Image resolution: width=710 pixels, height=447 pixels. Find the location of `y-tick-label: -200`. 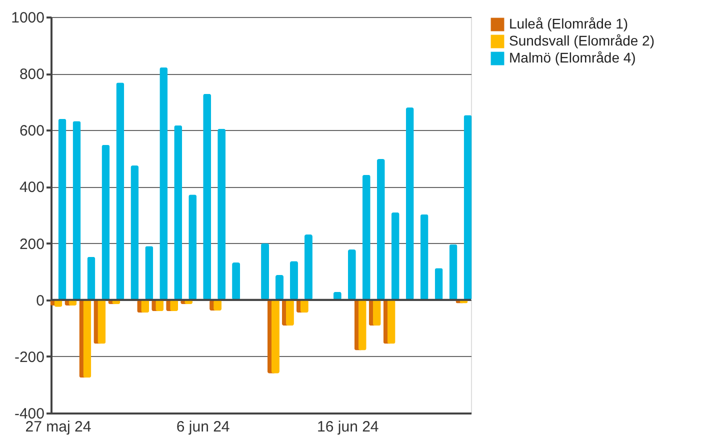

y-tick-label: -200 is located at coordinates (29, 357).